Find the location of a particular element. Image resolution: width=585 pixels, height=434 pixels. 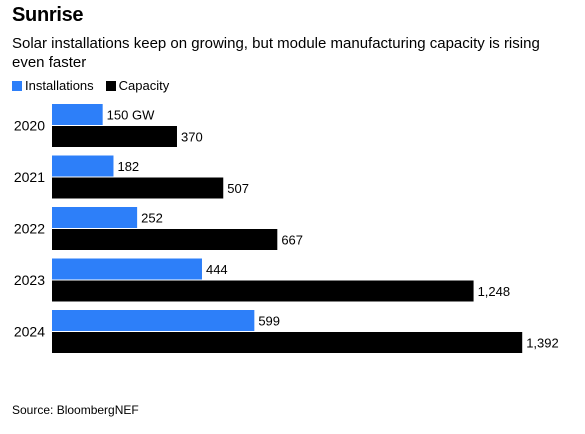

bar-capacity-2022 is located at coordinates (165, 239).